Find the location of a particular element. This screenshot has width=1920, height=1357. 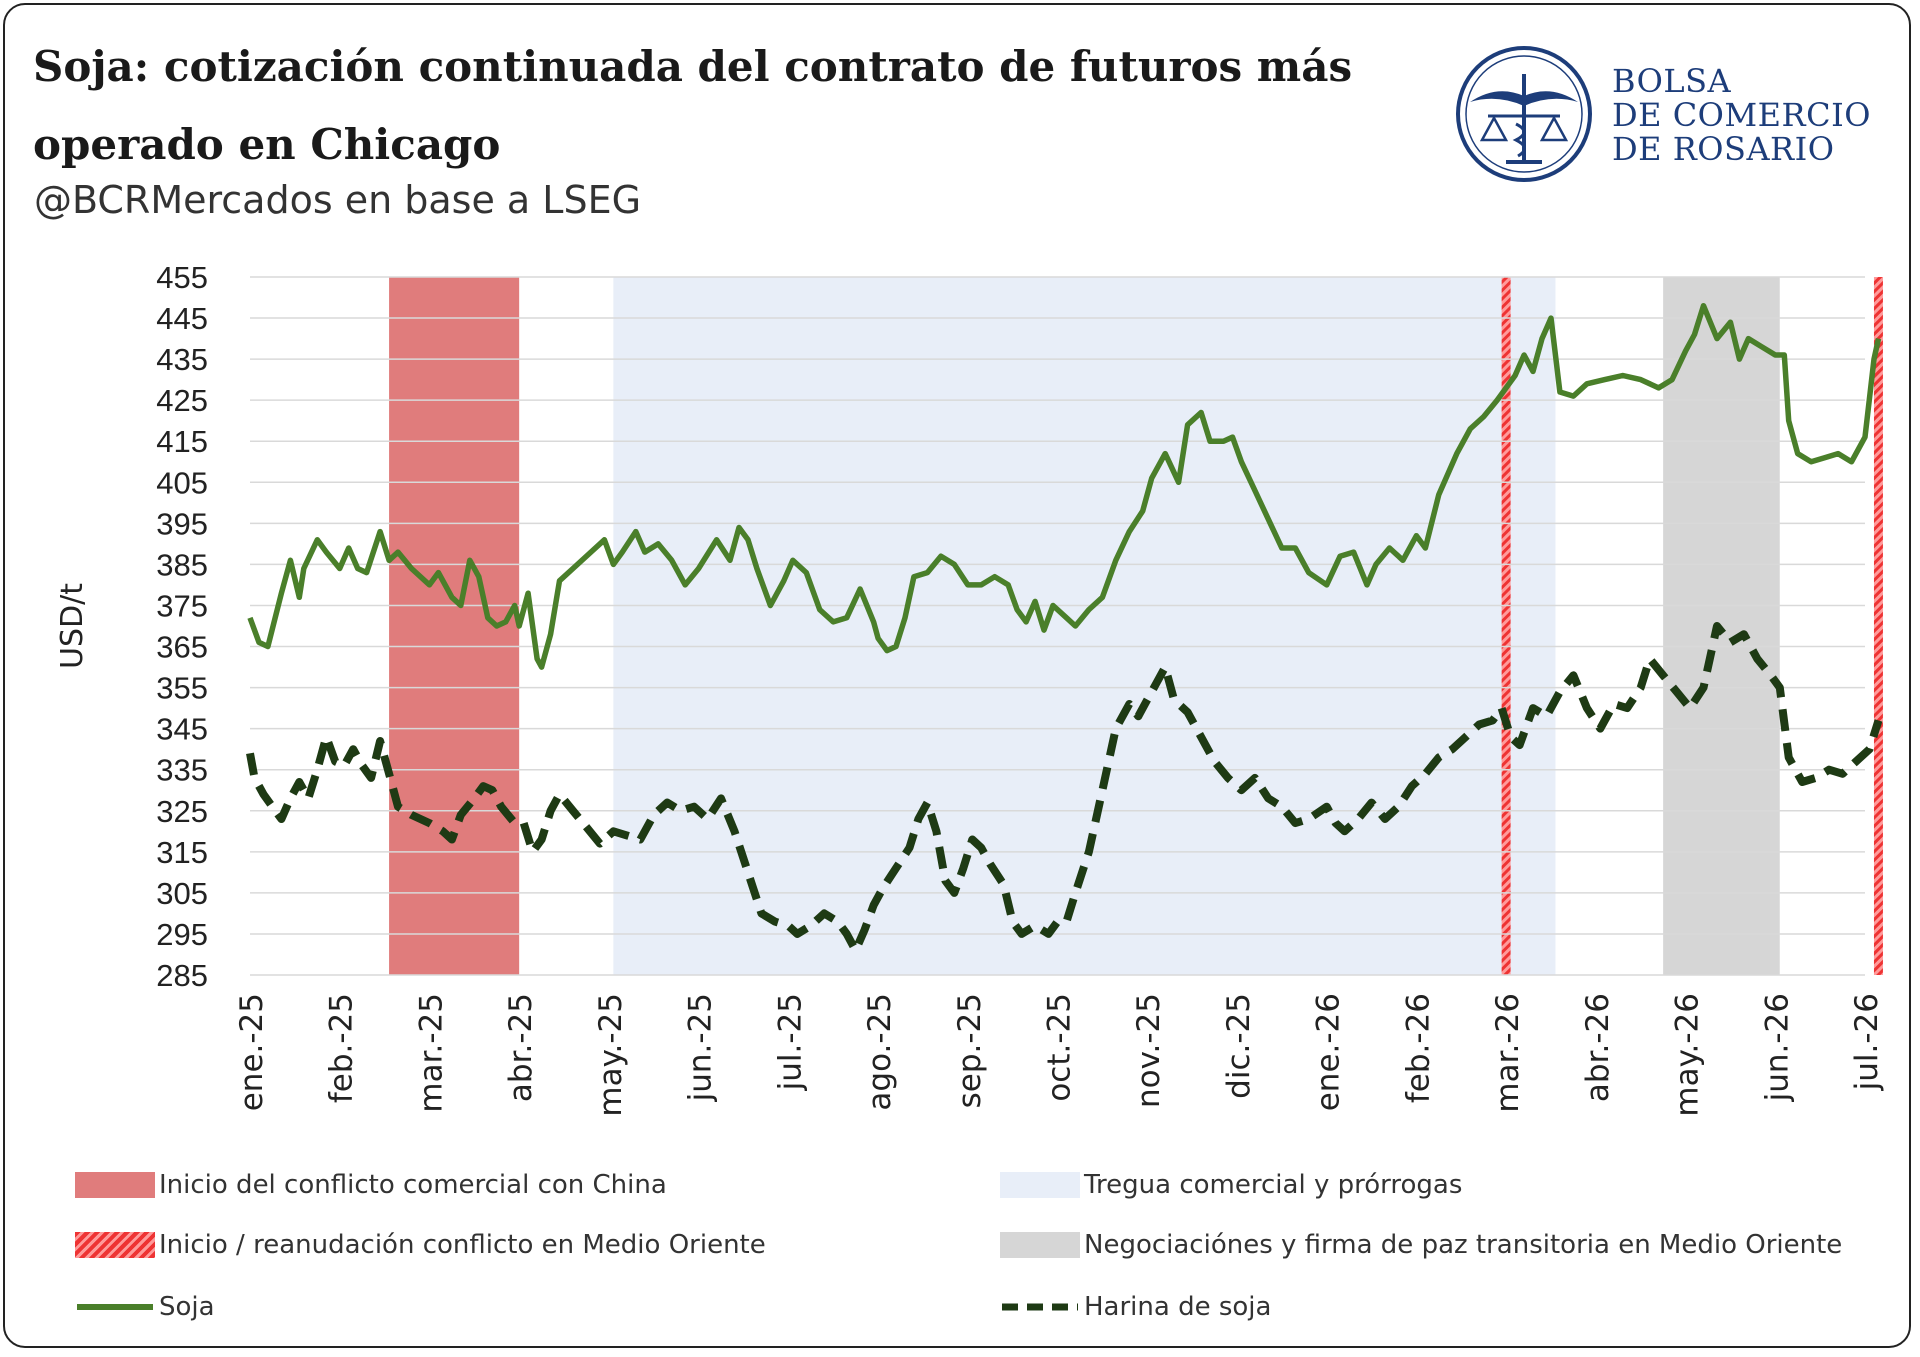

legend-swatch-china is located at coordinates (115, 1185).